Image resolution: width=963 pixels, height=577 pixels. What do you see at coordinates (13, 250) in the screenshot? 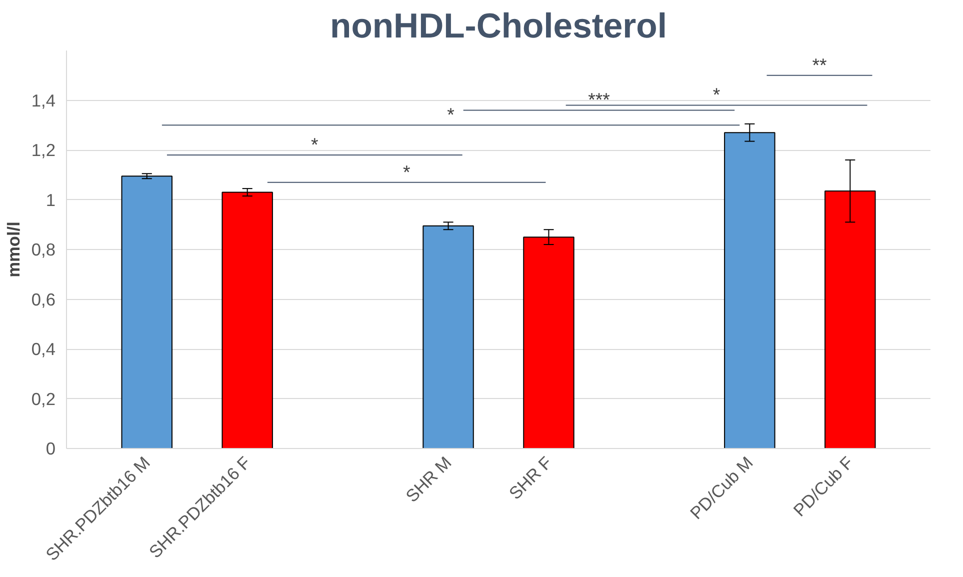
I see `y-axis-title: mmol/l` at bounding box center [13, 250].